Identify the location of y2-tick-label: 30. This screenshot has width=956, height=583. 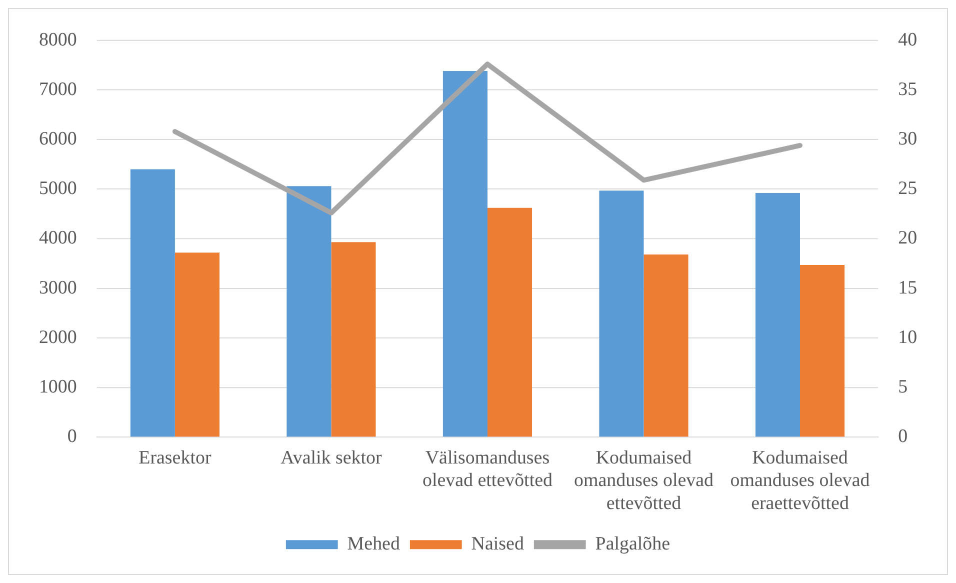
(908, 139).